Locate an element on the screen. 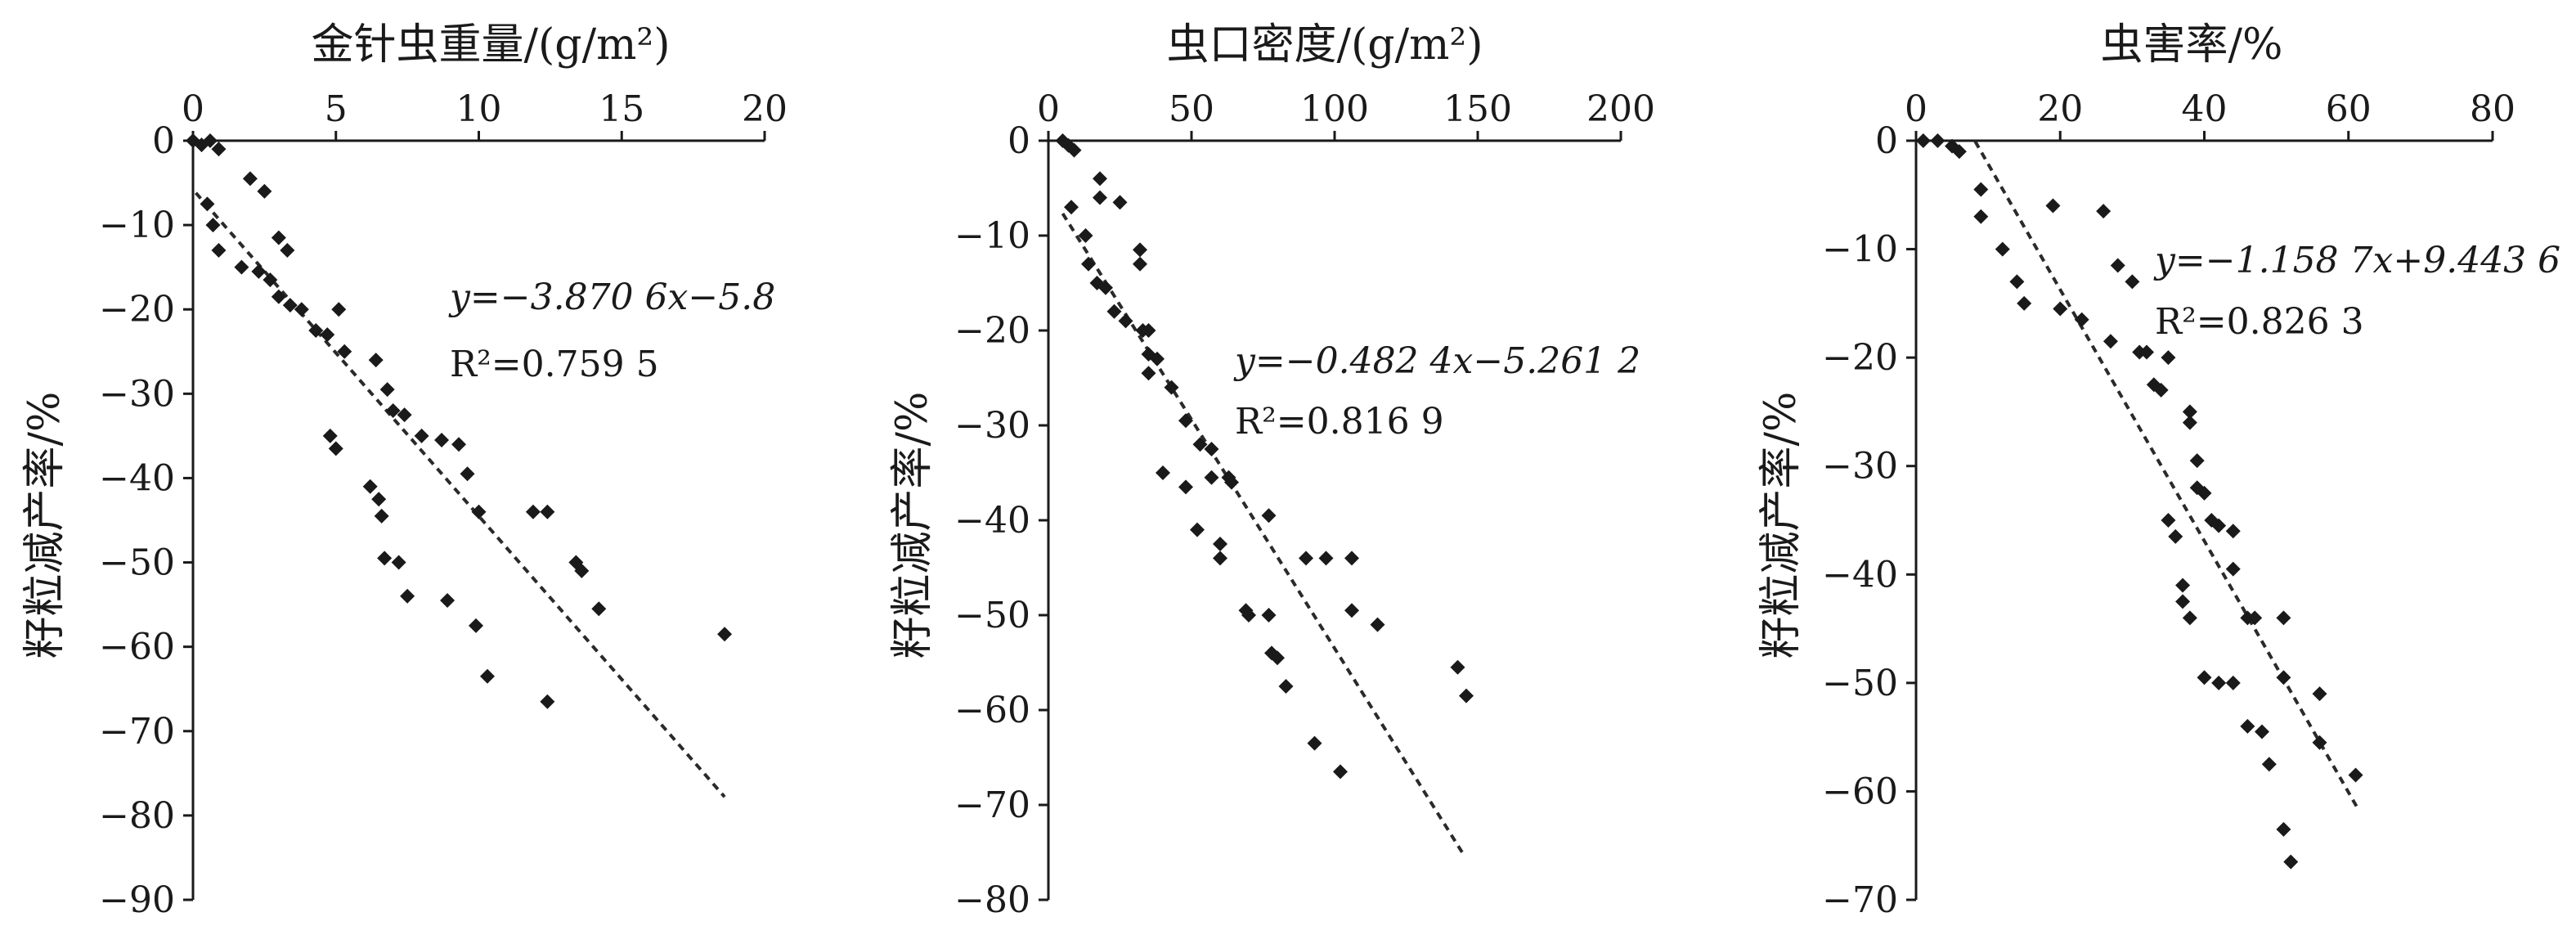 Image resolution: width=2576 pixels, height=926 pixels. r-squared-label: R²=0.826 3 is located at coordinates (2260, 322).